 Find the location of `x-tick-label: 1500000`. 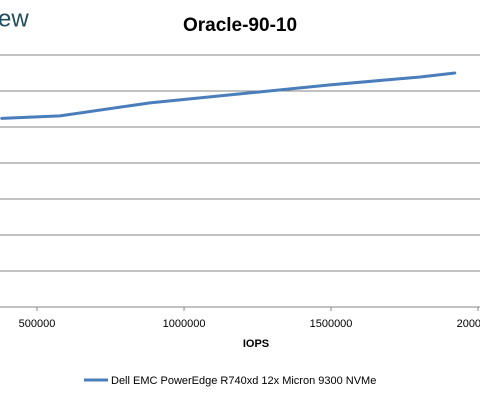

x-tick-label: 1500000 is located at coordinates (331, 324).